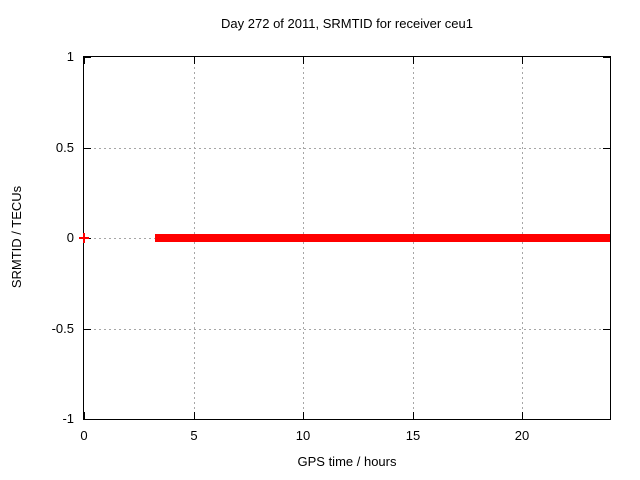 The image size is (640, 480). I want to click on y-tick-label: -0.5, so click(62, 328).